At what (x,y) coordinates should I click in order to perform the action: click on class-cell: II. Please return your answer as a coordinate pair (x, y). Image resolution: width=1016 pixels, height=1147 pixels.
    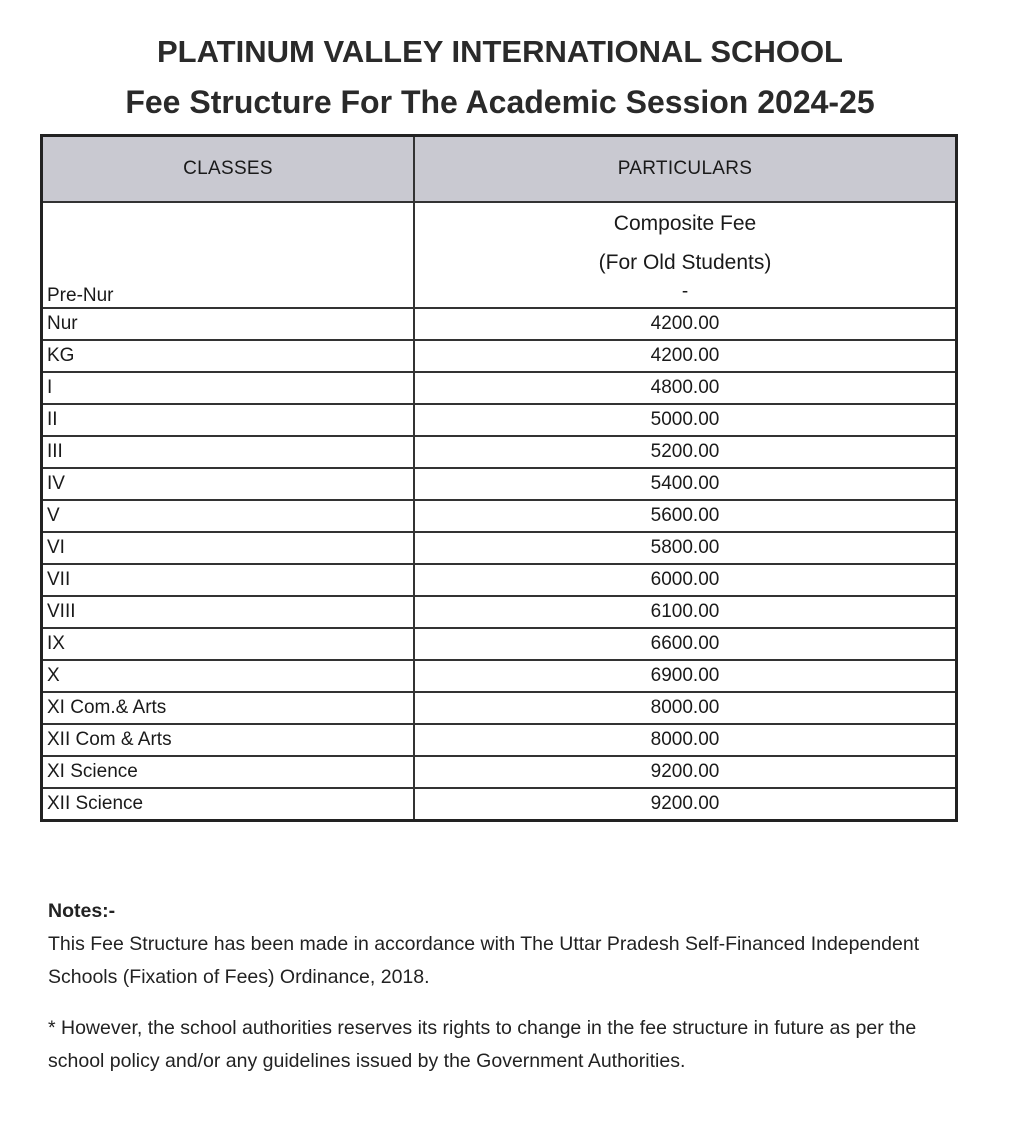
    Looking at the image, I should click on (227, 420).